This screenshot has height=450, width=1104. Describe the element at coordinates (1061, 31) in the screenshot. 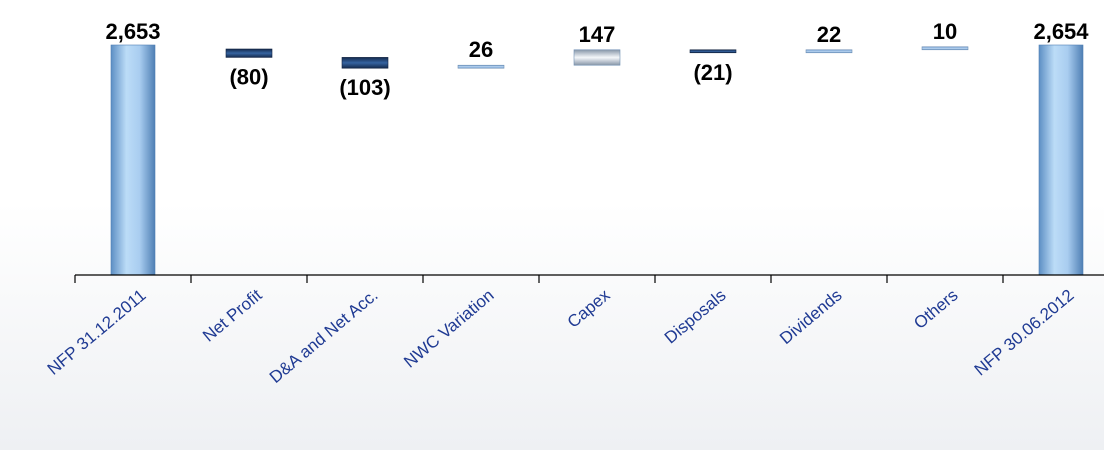

I see `value-label-nfp-30-06-2012: 2,654` at that location.